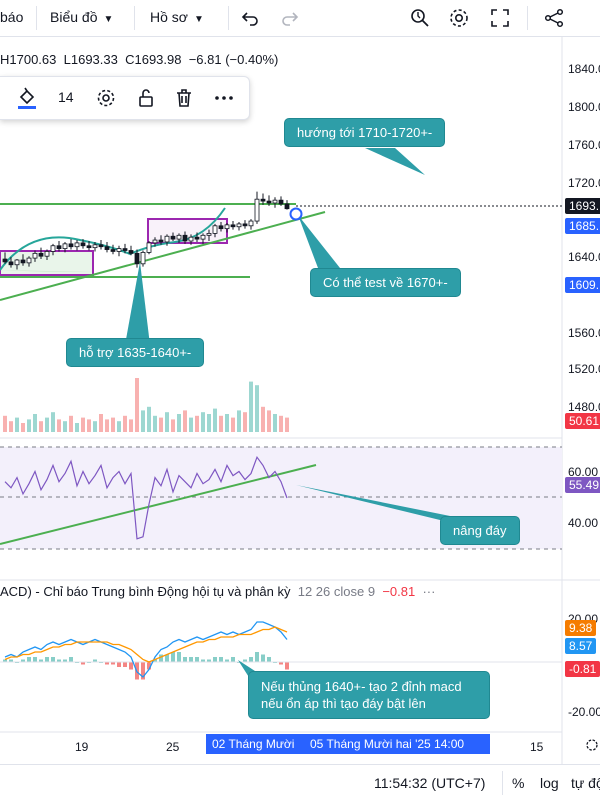 The image size is (600, 801). I want to click on percent-toggle: %, so click(518, 783).